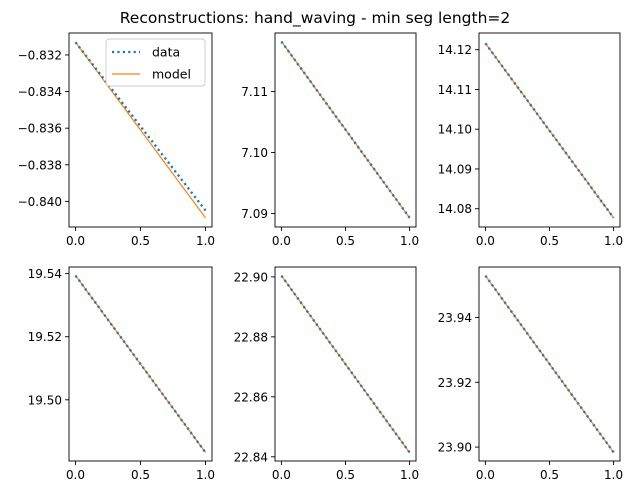  I want to click on y-tick-label: 23.90, so click(455, 448).